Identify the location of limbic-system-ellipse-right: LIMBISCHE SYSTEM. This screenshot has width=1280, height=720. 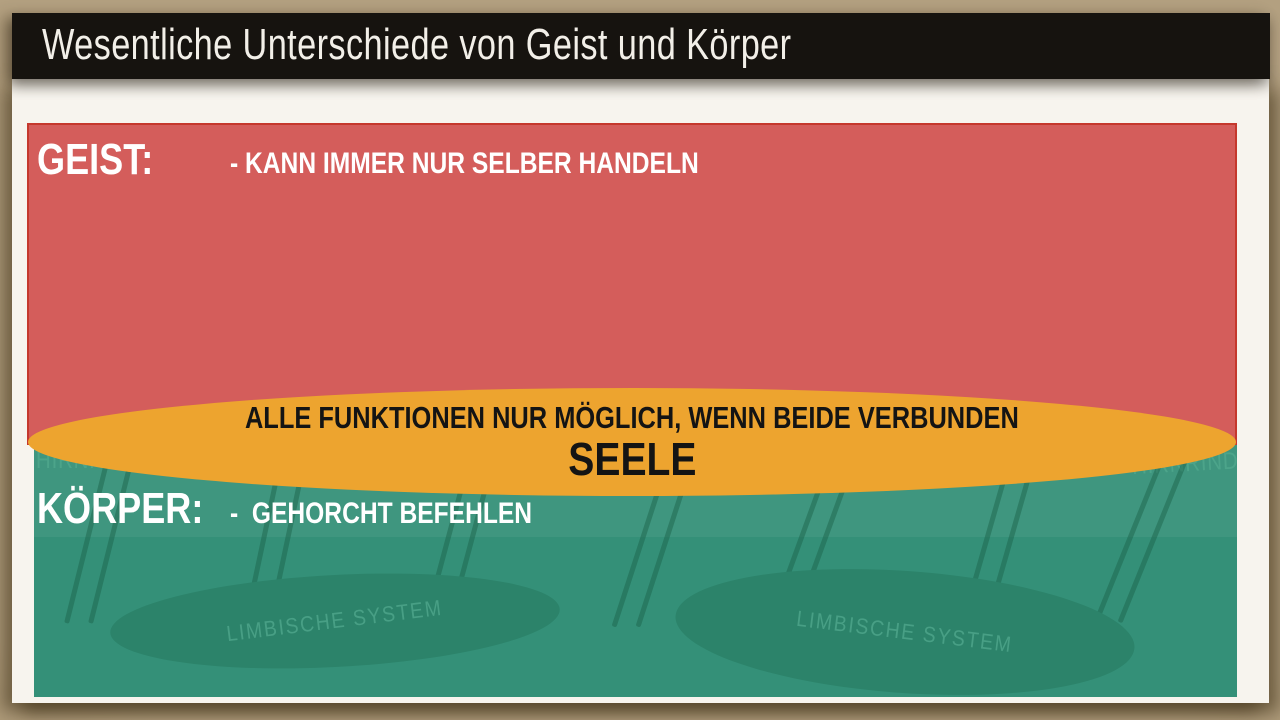
(905, 626).